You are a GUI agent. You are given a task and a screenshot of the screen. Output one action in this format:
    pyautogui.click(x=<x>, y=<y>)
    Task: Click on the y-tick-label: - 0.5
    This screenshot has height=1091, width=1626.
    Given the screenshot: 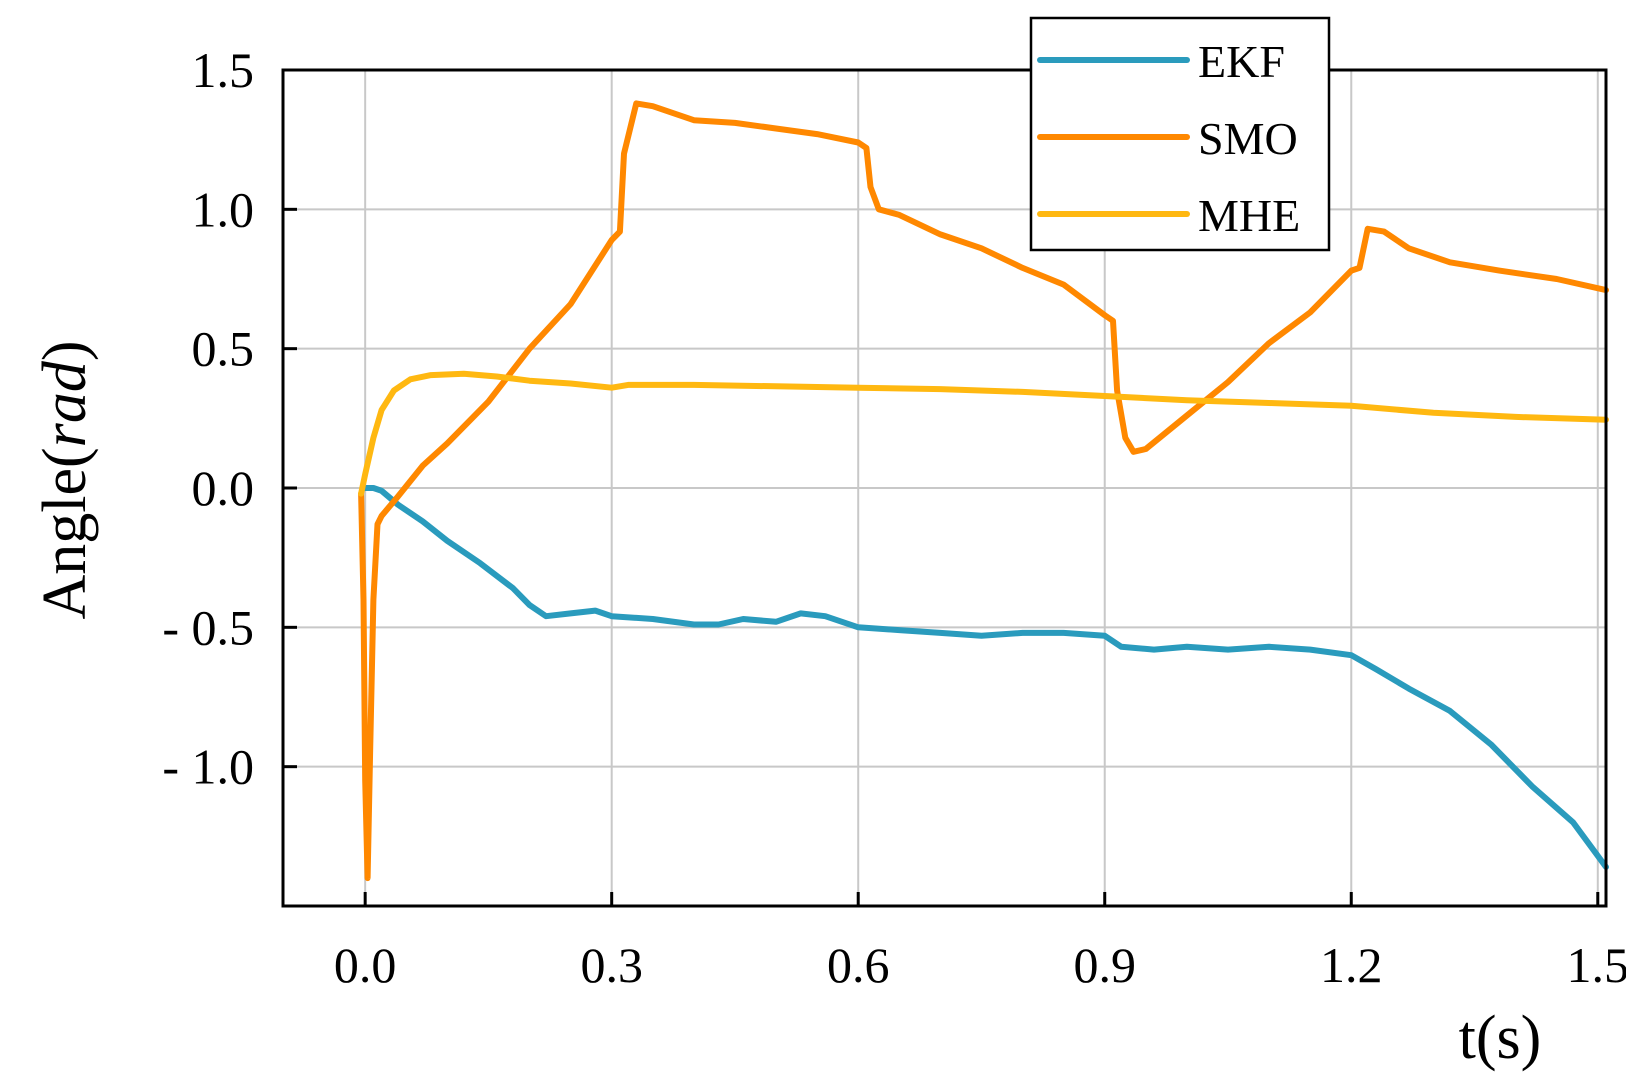 What is the action you would take?
    pyautogui.click(x=208, y=627)
    